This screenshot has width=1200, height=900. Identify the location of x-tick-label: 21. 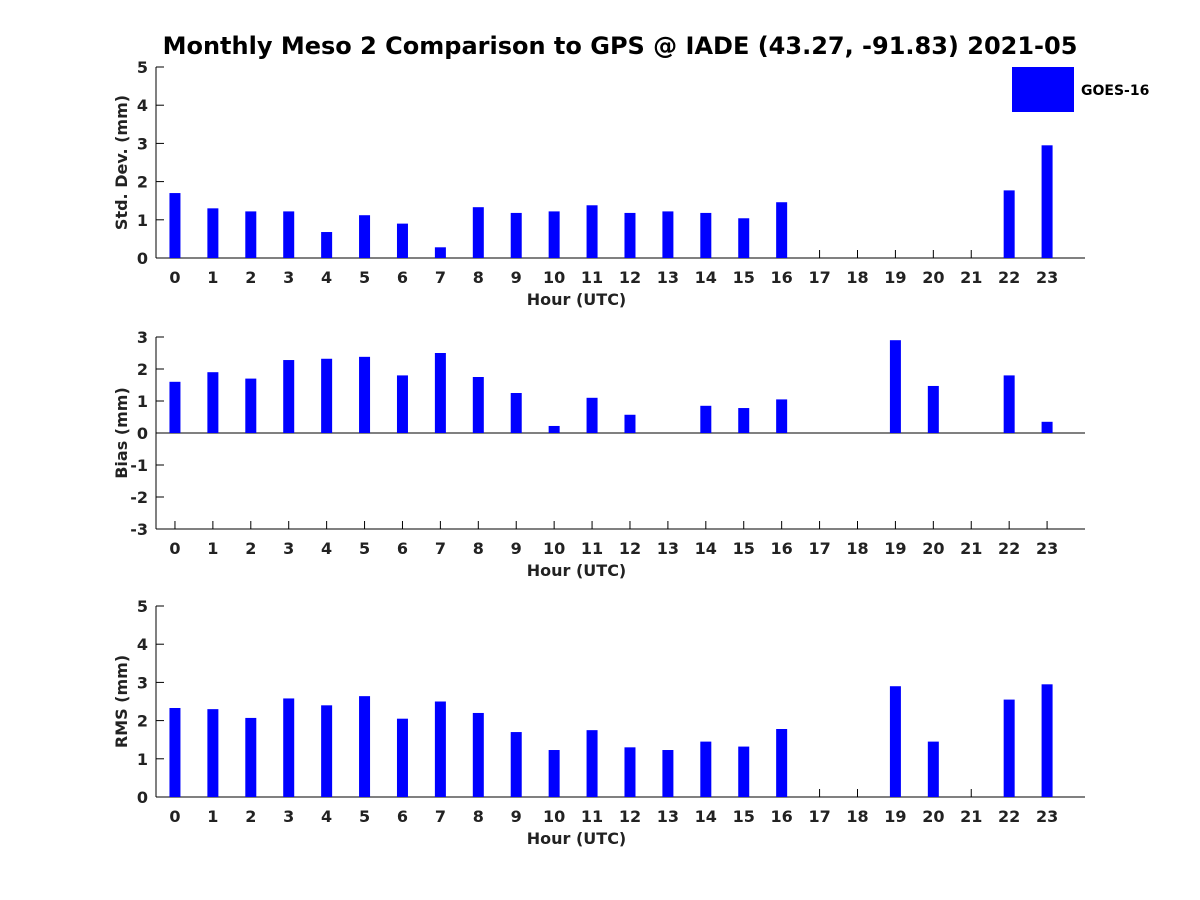
(971, 277).